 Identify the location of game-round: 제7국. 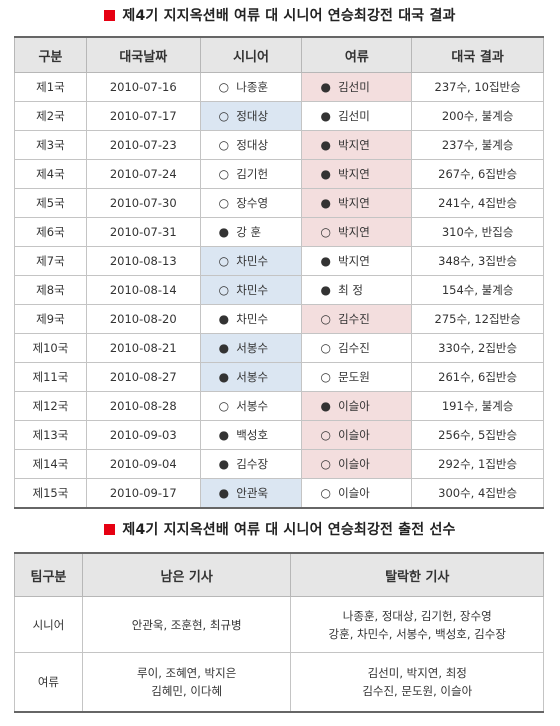
(50, 261).